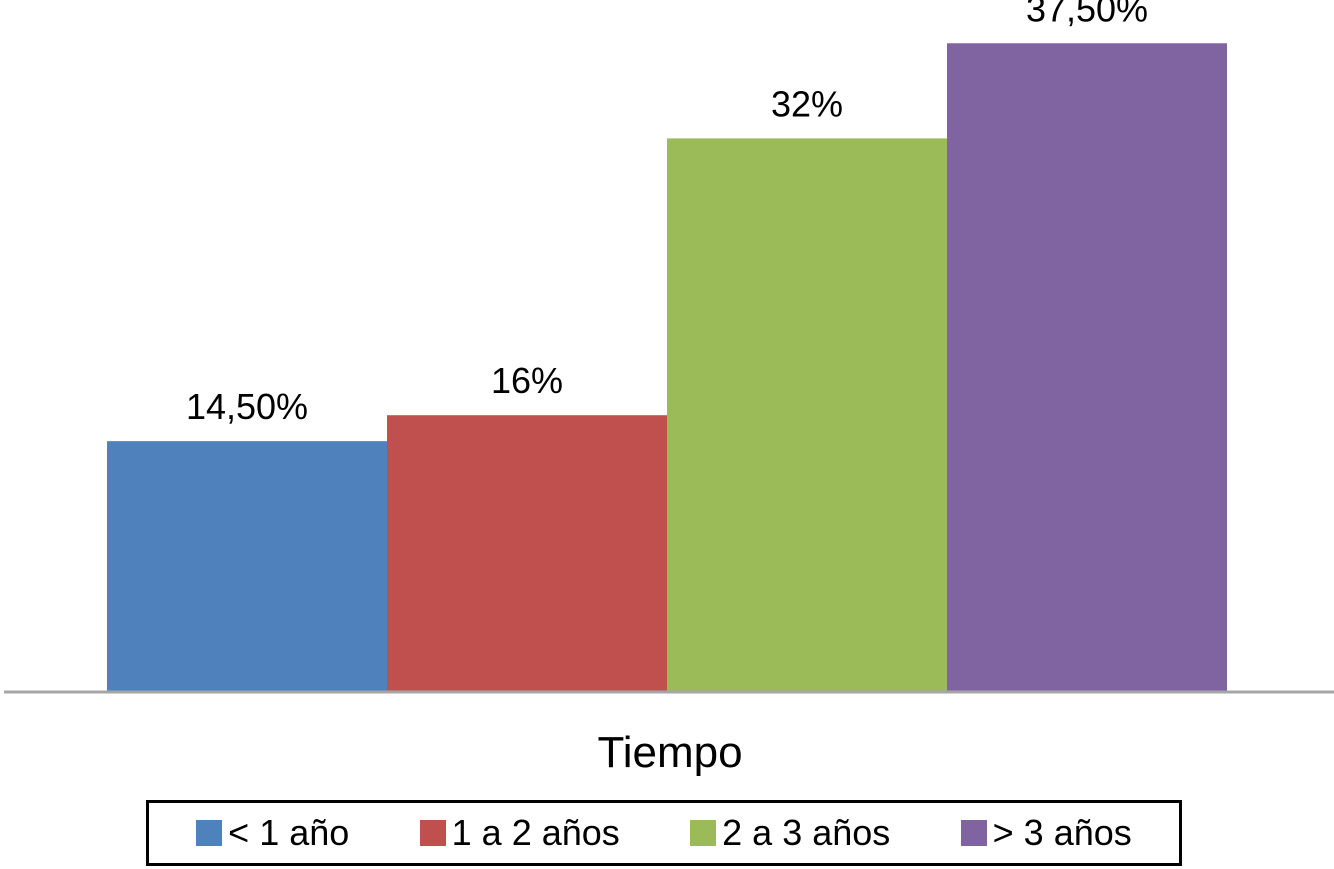 The width and height of the screenshot is (1334, 869). Describe the element at coordinates (1087, 14) in the screenshot. I see `data-label-more-than-3-years: 37,50%` at that location.